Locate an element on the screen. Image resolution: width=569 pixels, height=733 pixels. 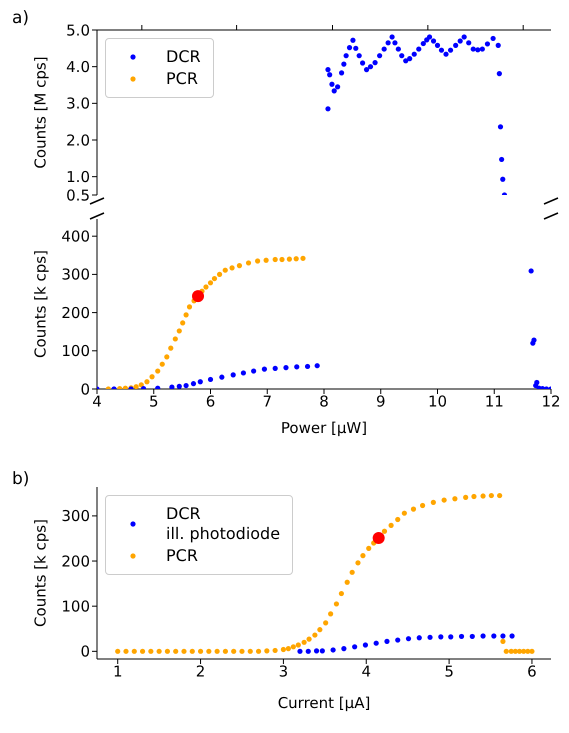
x-tick-label: 12 is located at coordinates (551, 401).